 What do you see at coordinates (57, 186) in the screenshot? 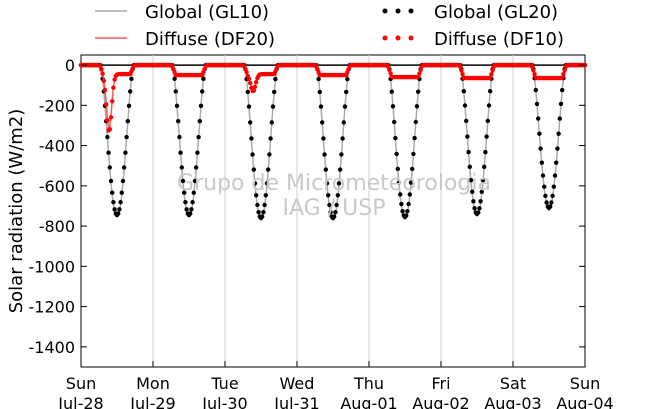
I see `y-tick-label: -600` at bounding box center [57, 186].